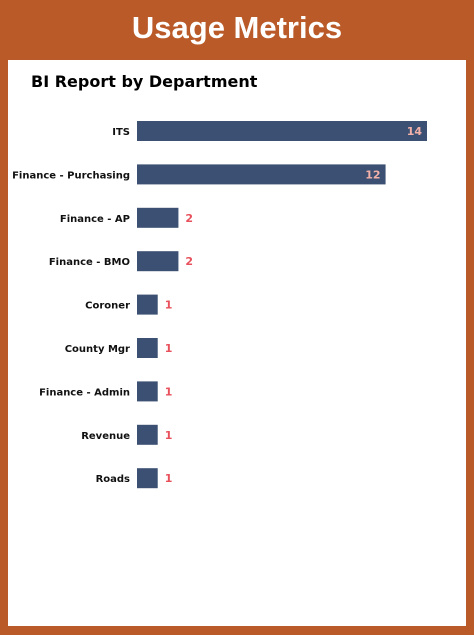 The width and height of the screenshot is (474, 635). Describe the element at coordinates (121, 132) in the screenshot. I see `category-label: ITS` at that location.